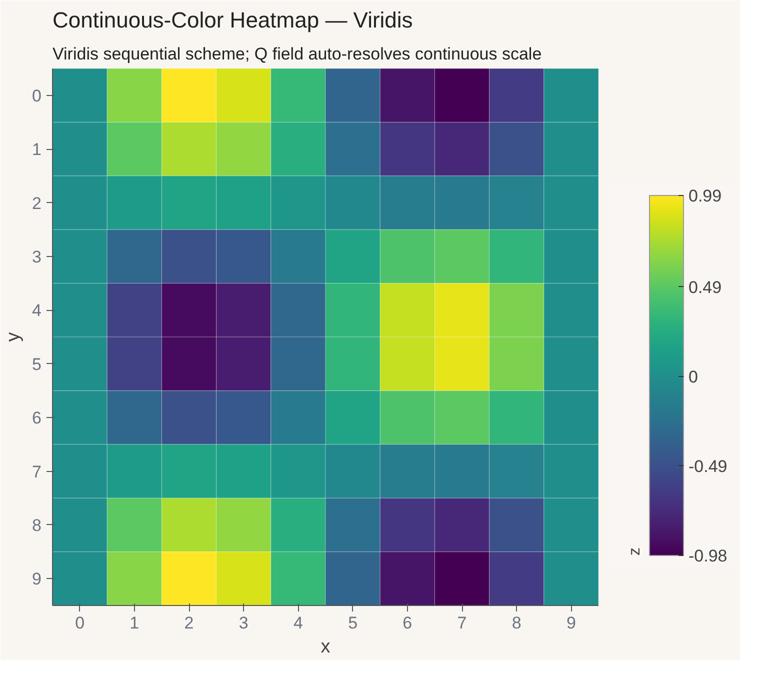 The height and width of the screenshot is (680, 760). Describe the element at coordinates (407, 623) in the screenshot. I see `x-tick-label: 6` at that location.